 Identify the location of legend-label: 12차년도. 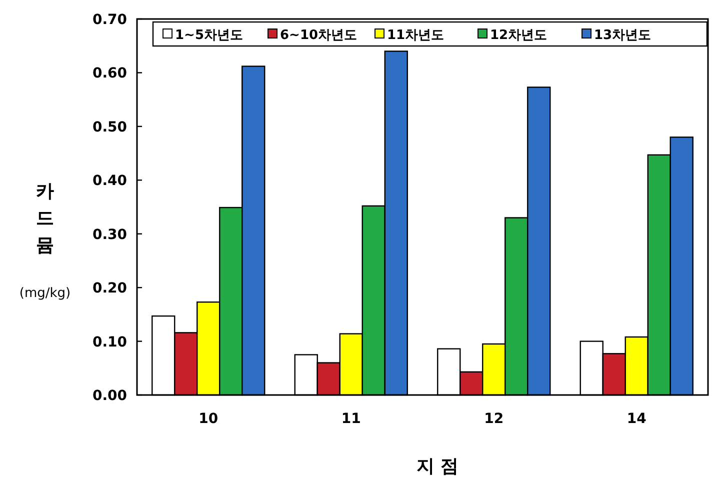
(519, 35).